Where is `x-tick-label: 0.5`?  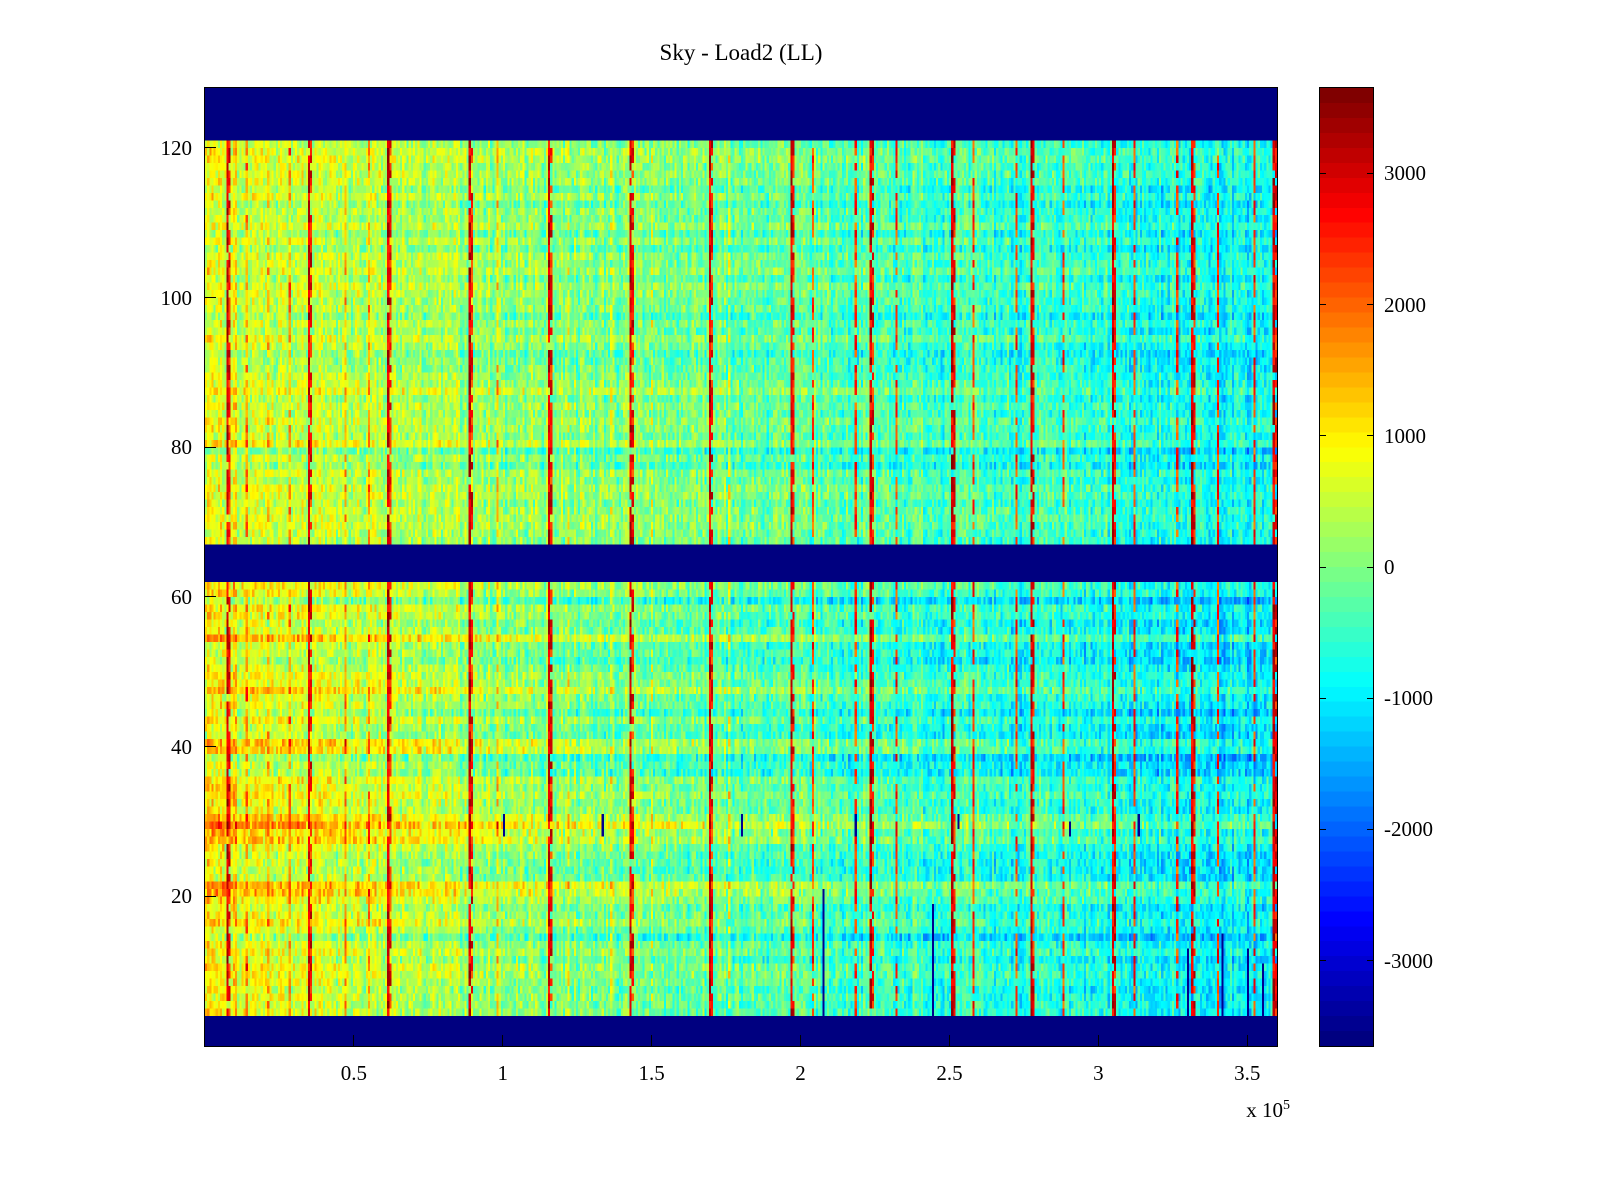 x-tick-label: 0.5 is located at coordinates (353, 1073).